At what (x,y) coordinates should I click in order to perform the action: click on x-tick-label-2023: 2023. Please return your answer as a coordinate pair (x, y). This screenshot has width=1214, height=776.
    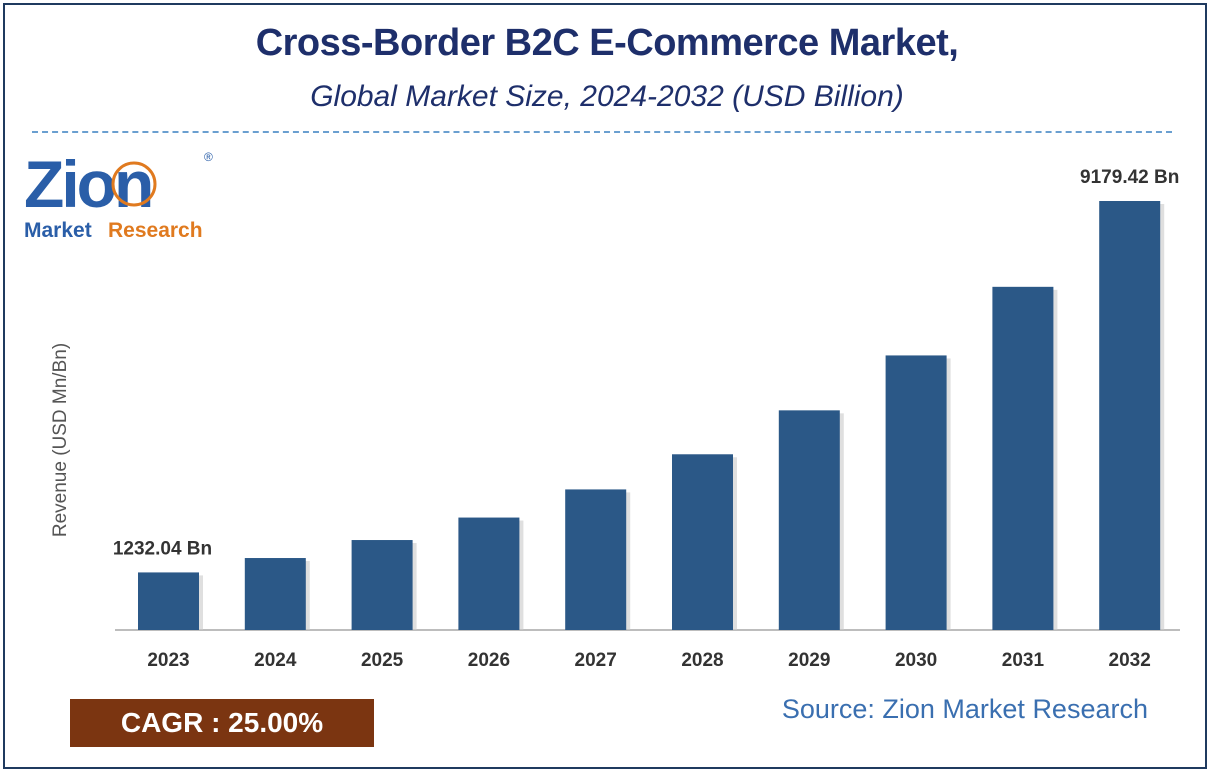
    Looking at the image, I should click on (168, 660).